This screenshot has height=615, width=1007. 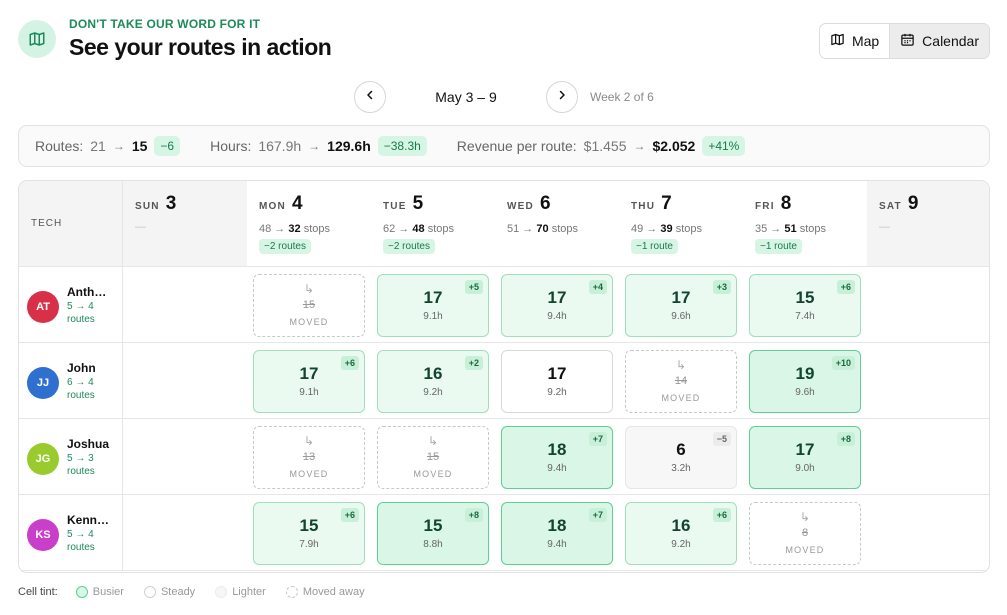 I want to click on route-cell: 16 9.2h +6, so click(x=681, y=533).